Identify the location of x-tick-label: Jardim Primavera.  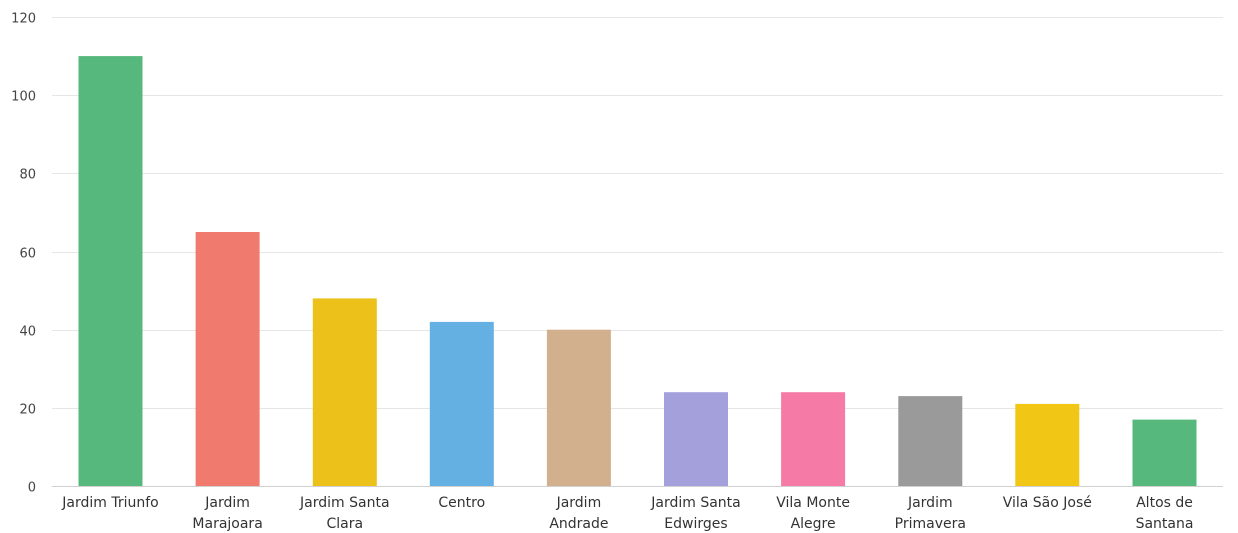
(930, 513).